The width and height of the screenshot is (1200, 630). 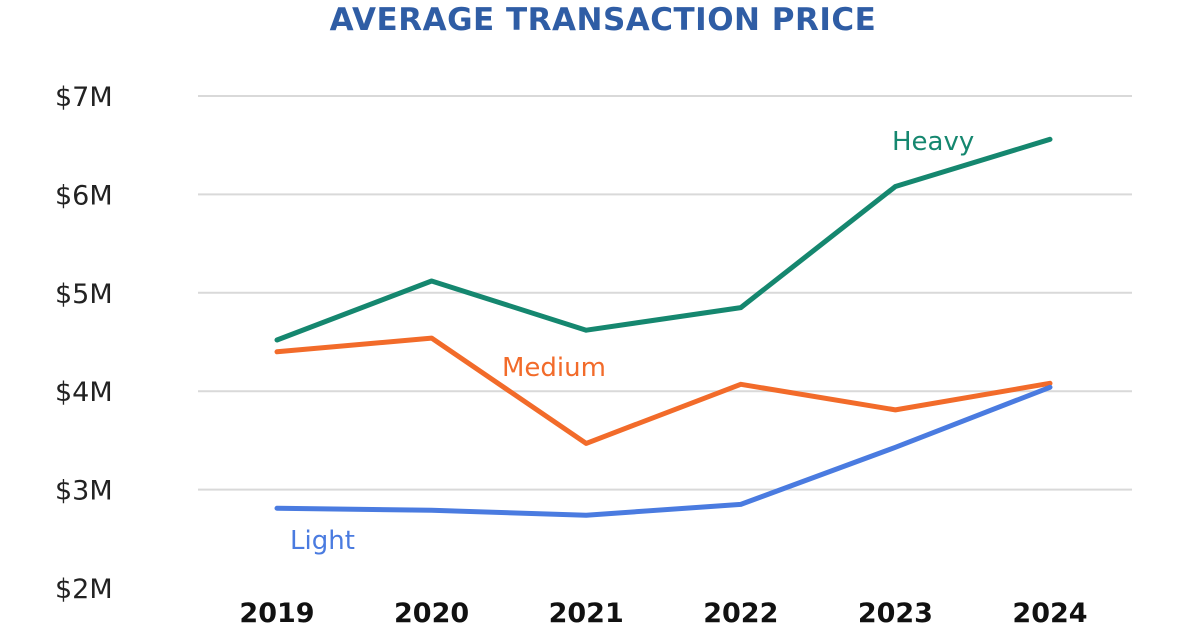 What do you see at coordinates (554, 368) in the screenshot?
I see `series-label-medium: Medium` at bounding box center [554, 368].